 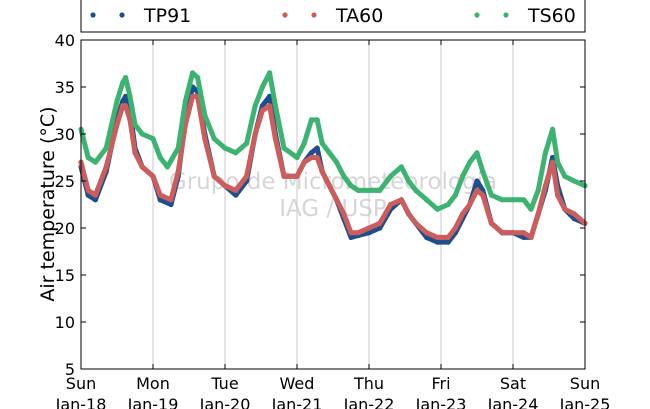 I want to click on legend-box, so click(x=333, y=16).